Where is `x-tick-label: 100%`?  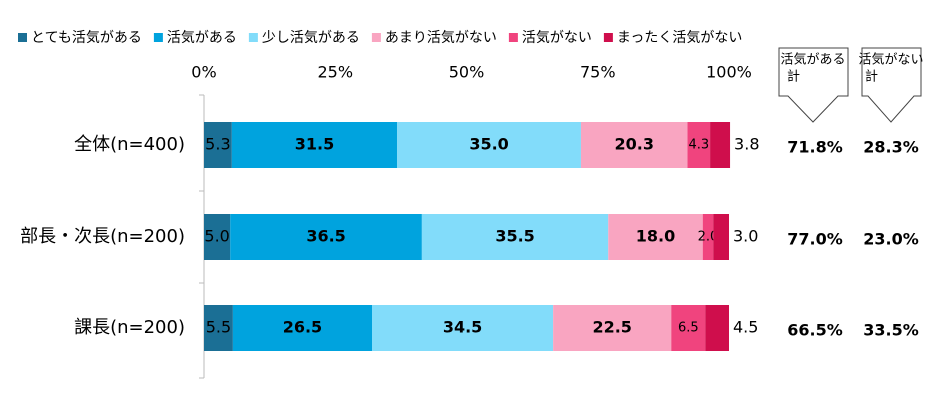 x-tick-label: 100% is located at coordinates (729, 72).